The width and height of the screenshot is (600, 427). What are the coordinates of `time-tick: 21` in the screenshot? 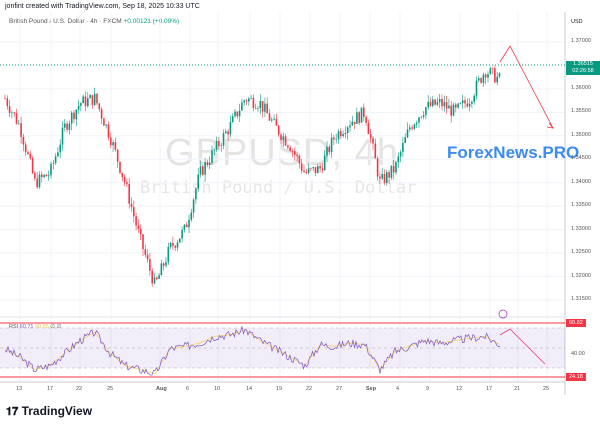 It's located at (517, 389).